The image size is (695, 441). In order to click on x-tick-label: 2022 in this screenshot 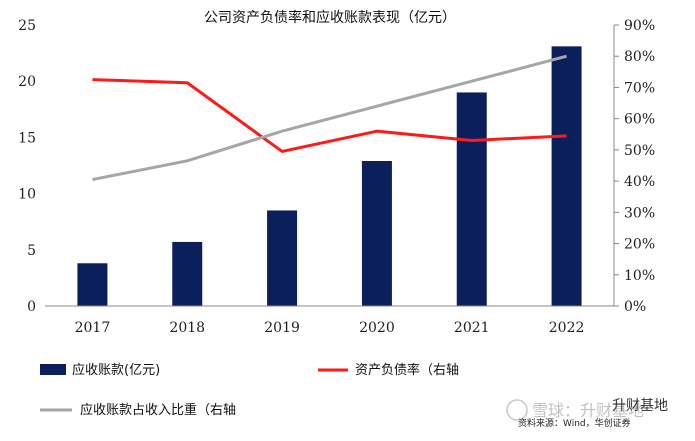, I will do `click(567, 328)`.